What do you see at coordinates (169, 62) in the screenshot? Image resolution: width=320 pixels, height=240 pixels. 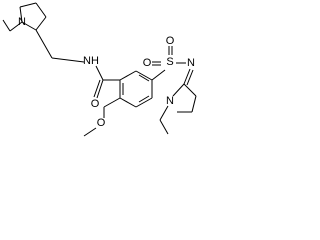 I see `atom-label: S` at bounding box center [169, 62].